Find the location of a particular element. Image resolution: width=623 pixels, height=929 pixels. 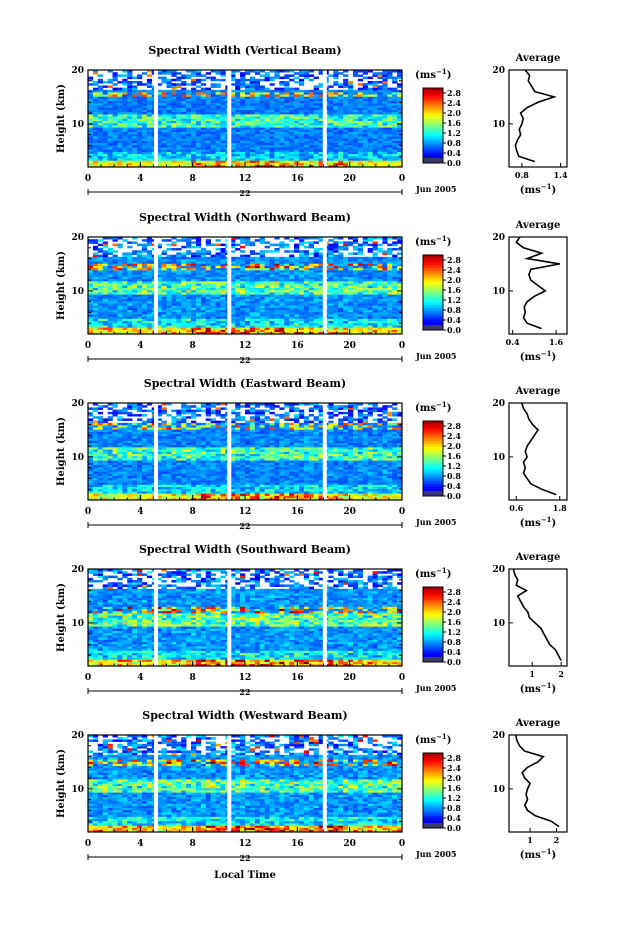

average-profile: Average 10 20 1 2 (ms−1) is located at coordinates (530, 789).